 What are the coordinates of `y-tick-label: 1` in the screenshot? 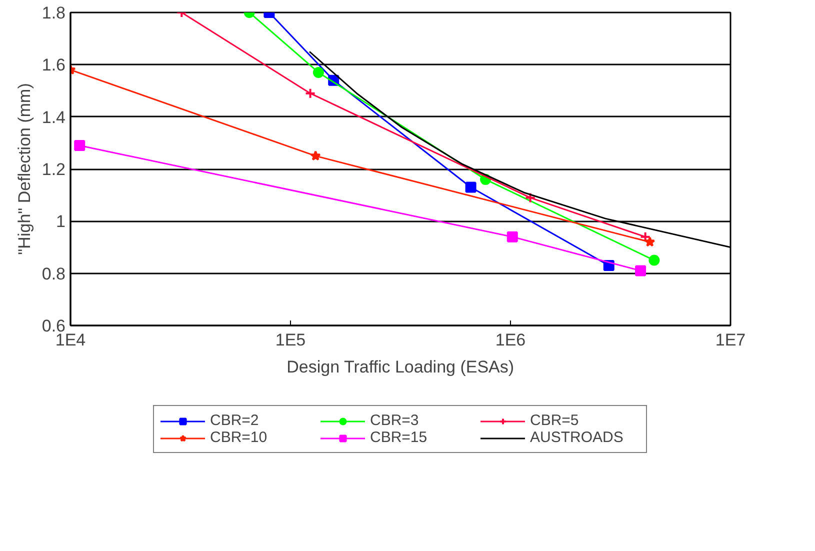 It's located at (61, 222).